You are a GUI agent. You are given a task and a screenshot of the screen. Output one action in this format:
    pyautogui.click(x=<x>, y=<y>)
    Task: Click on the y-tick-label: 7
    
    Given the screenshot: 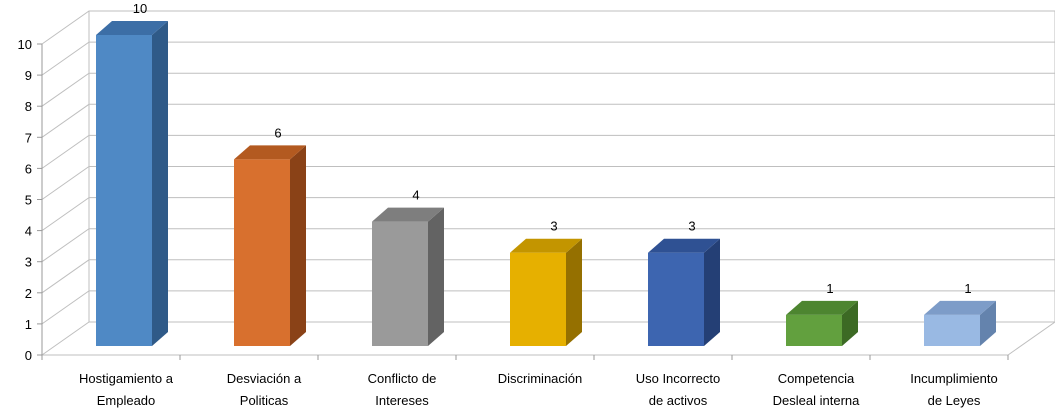 What is the action you would take?
    pyautogui.click(x=28, y=137)
    